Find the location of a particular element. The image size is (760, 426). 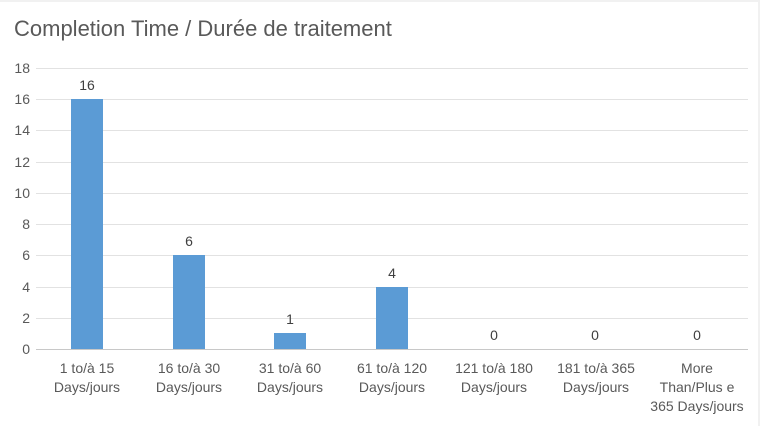

y-axis-tick-label: 10 is located at coordinates (22, 193).